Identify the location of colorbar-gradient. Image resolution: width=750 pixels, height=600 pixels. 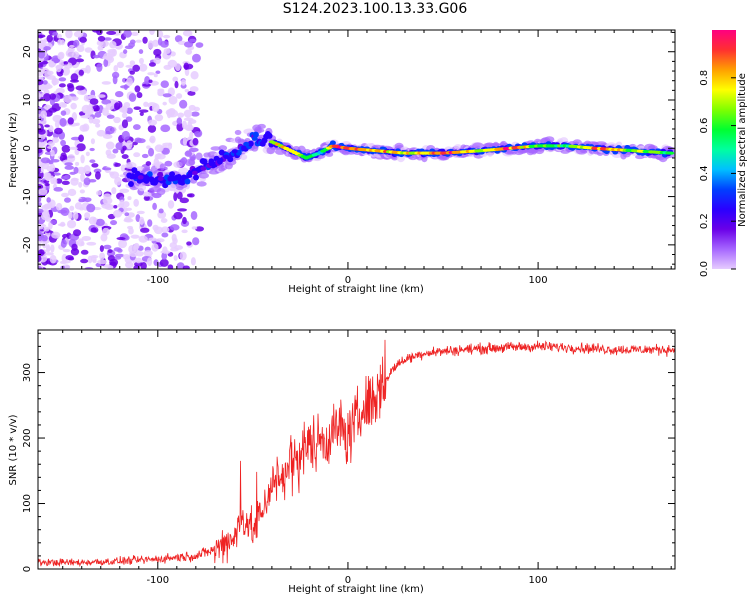
(724, 149).